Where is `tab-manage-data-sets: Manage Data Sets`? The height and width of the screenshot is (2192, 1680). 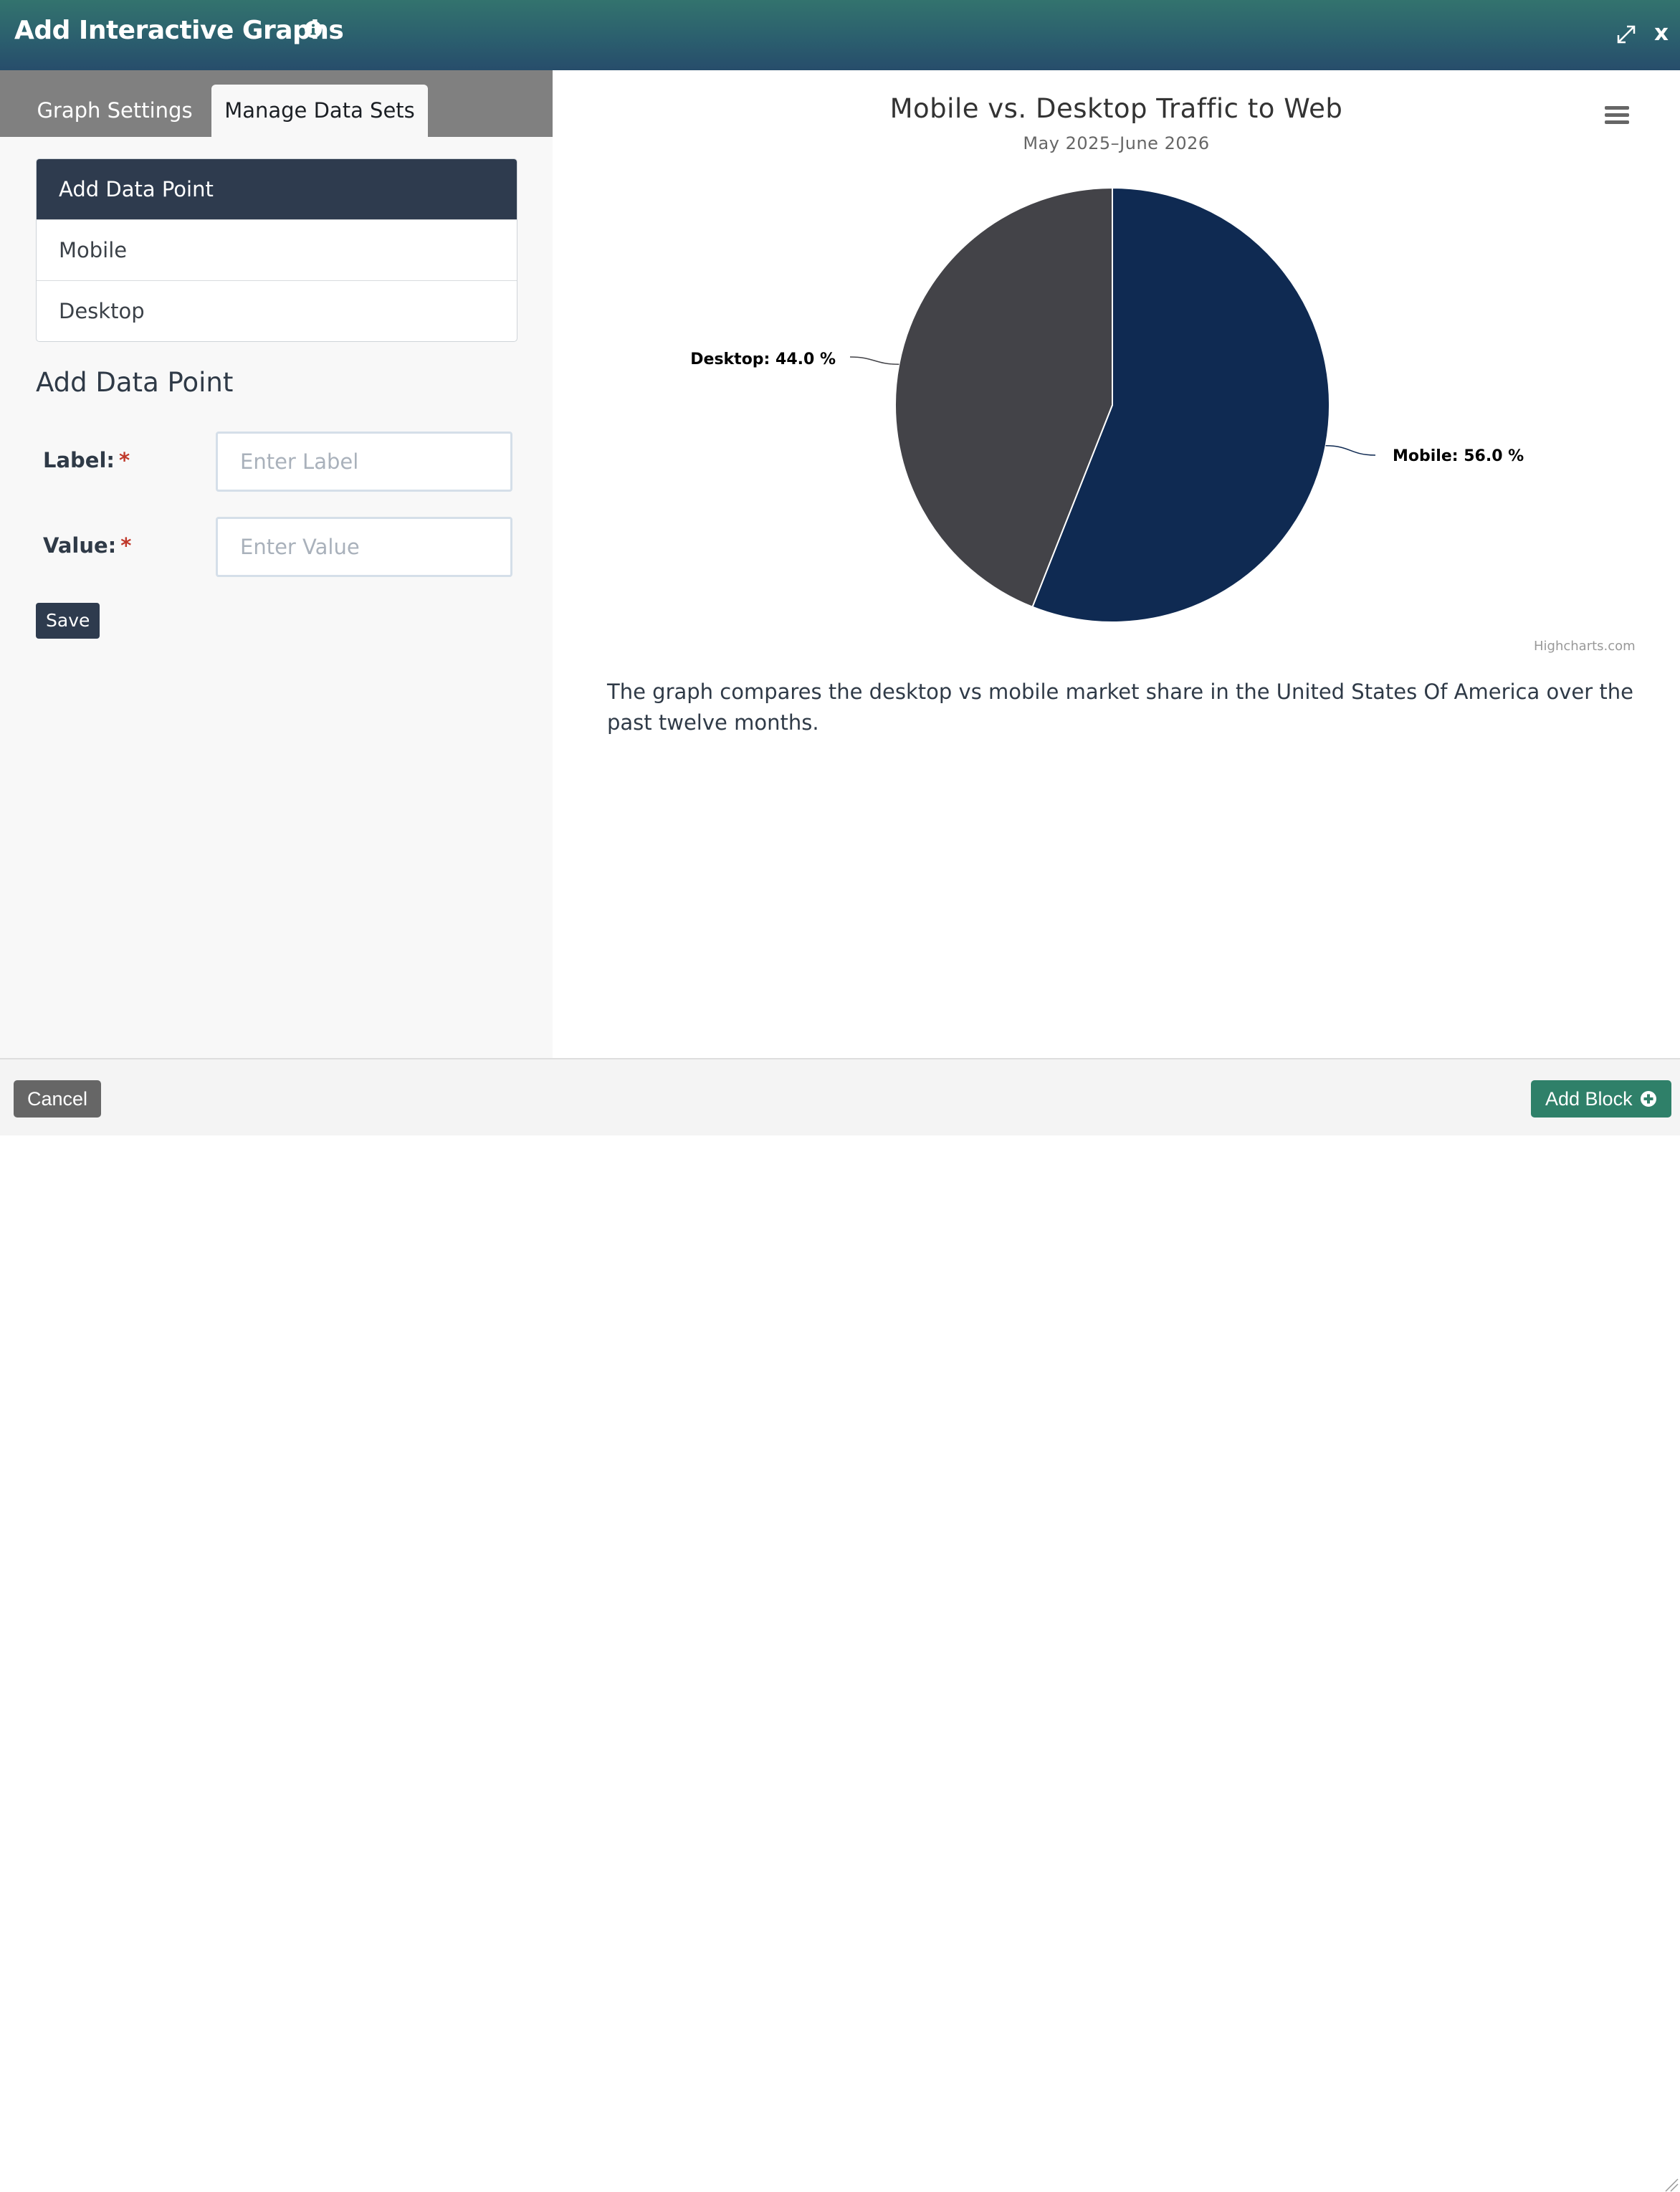
tab-manage-data-sets: Manage Data Sets is located at coordinates (319, 111).